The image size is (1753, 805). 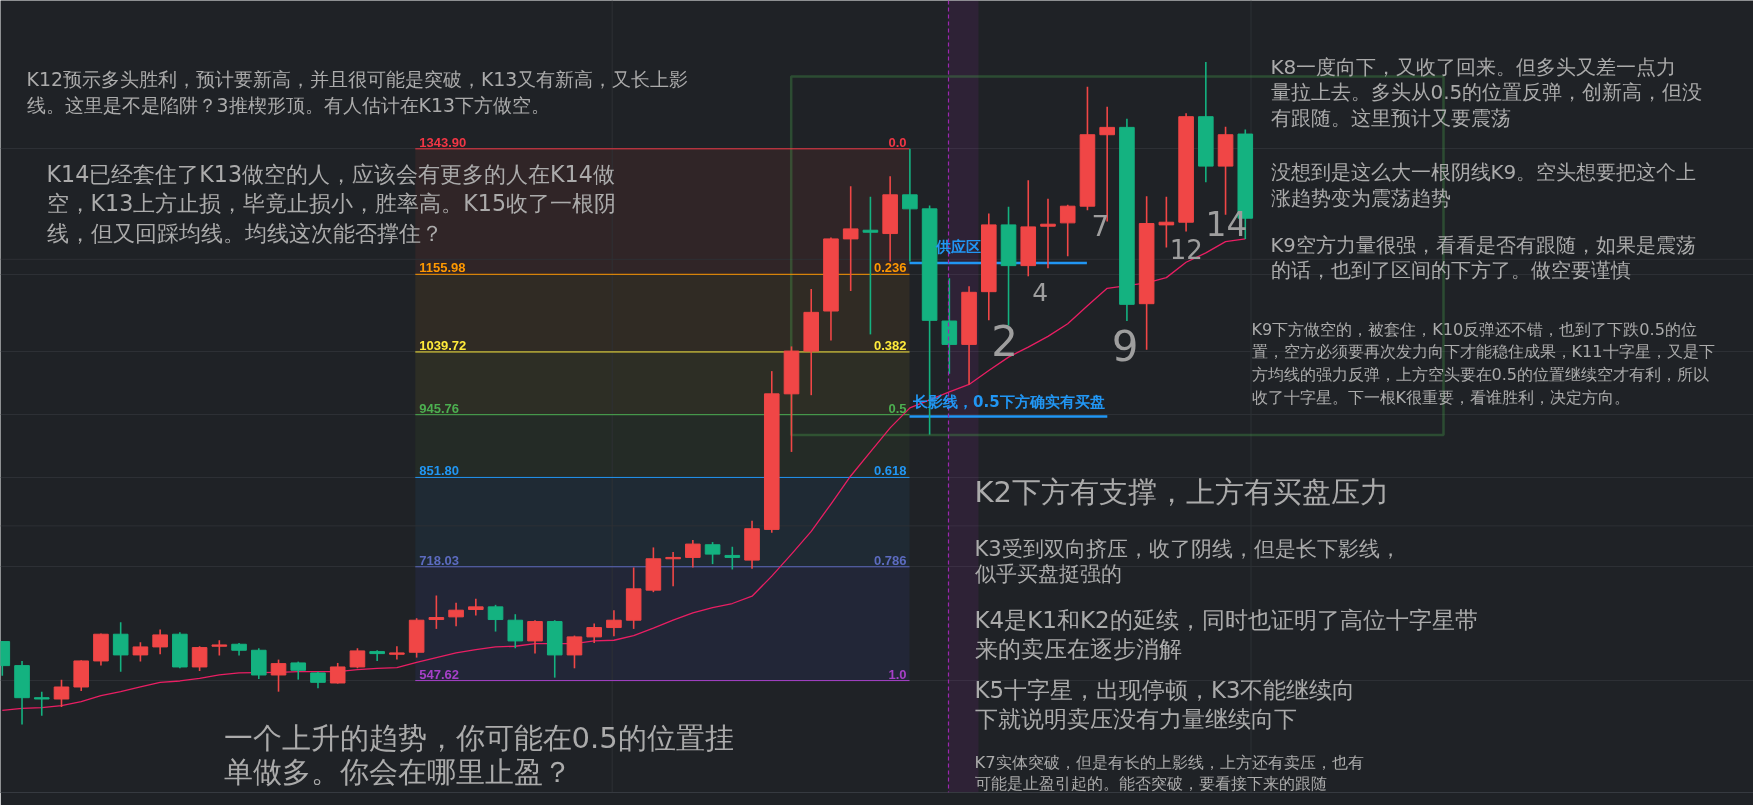 What do you see at coordinates (1004, 341) in the screenshot?
I see `annotation: 2` at bounding box center [1004, 341].